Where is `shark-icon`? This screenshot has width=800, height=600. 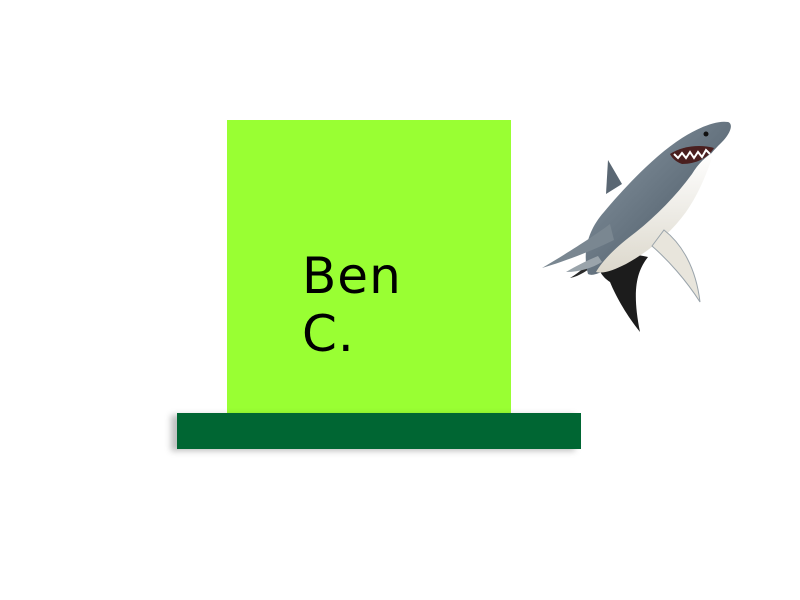 shark-icon is located at coordinates (636, 226).